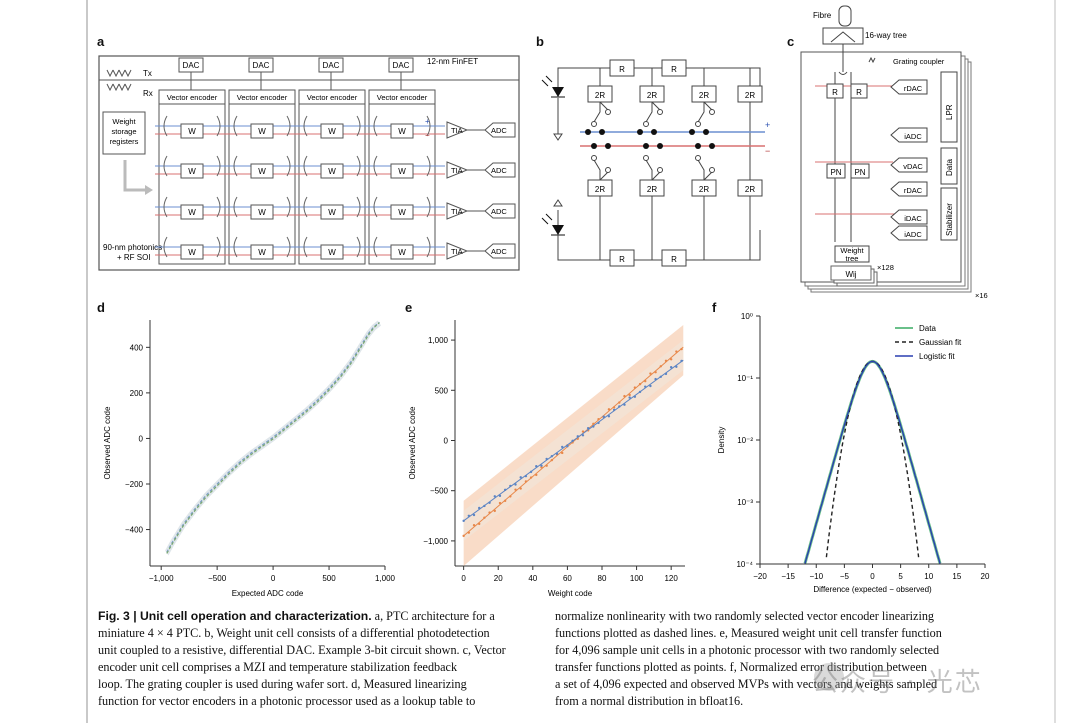 This screenshot has width=1080, height=723. I want to click on adc-label-3: ADC, so click(499, 251).